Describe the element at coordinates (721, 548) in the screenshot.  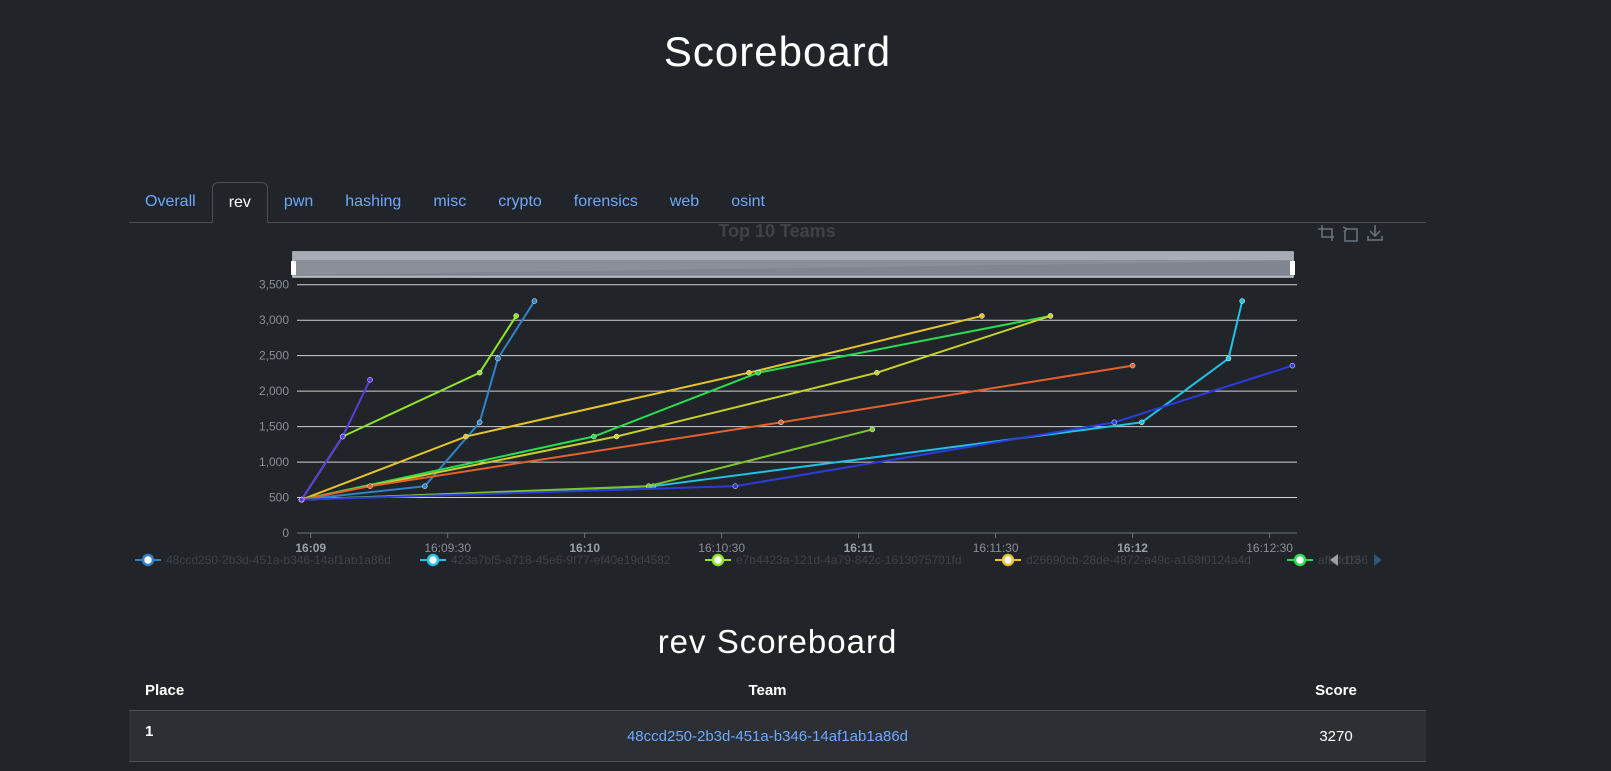
I see `x-tick-label: 16:10:30` at that location.